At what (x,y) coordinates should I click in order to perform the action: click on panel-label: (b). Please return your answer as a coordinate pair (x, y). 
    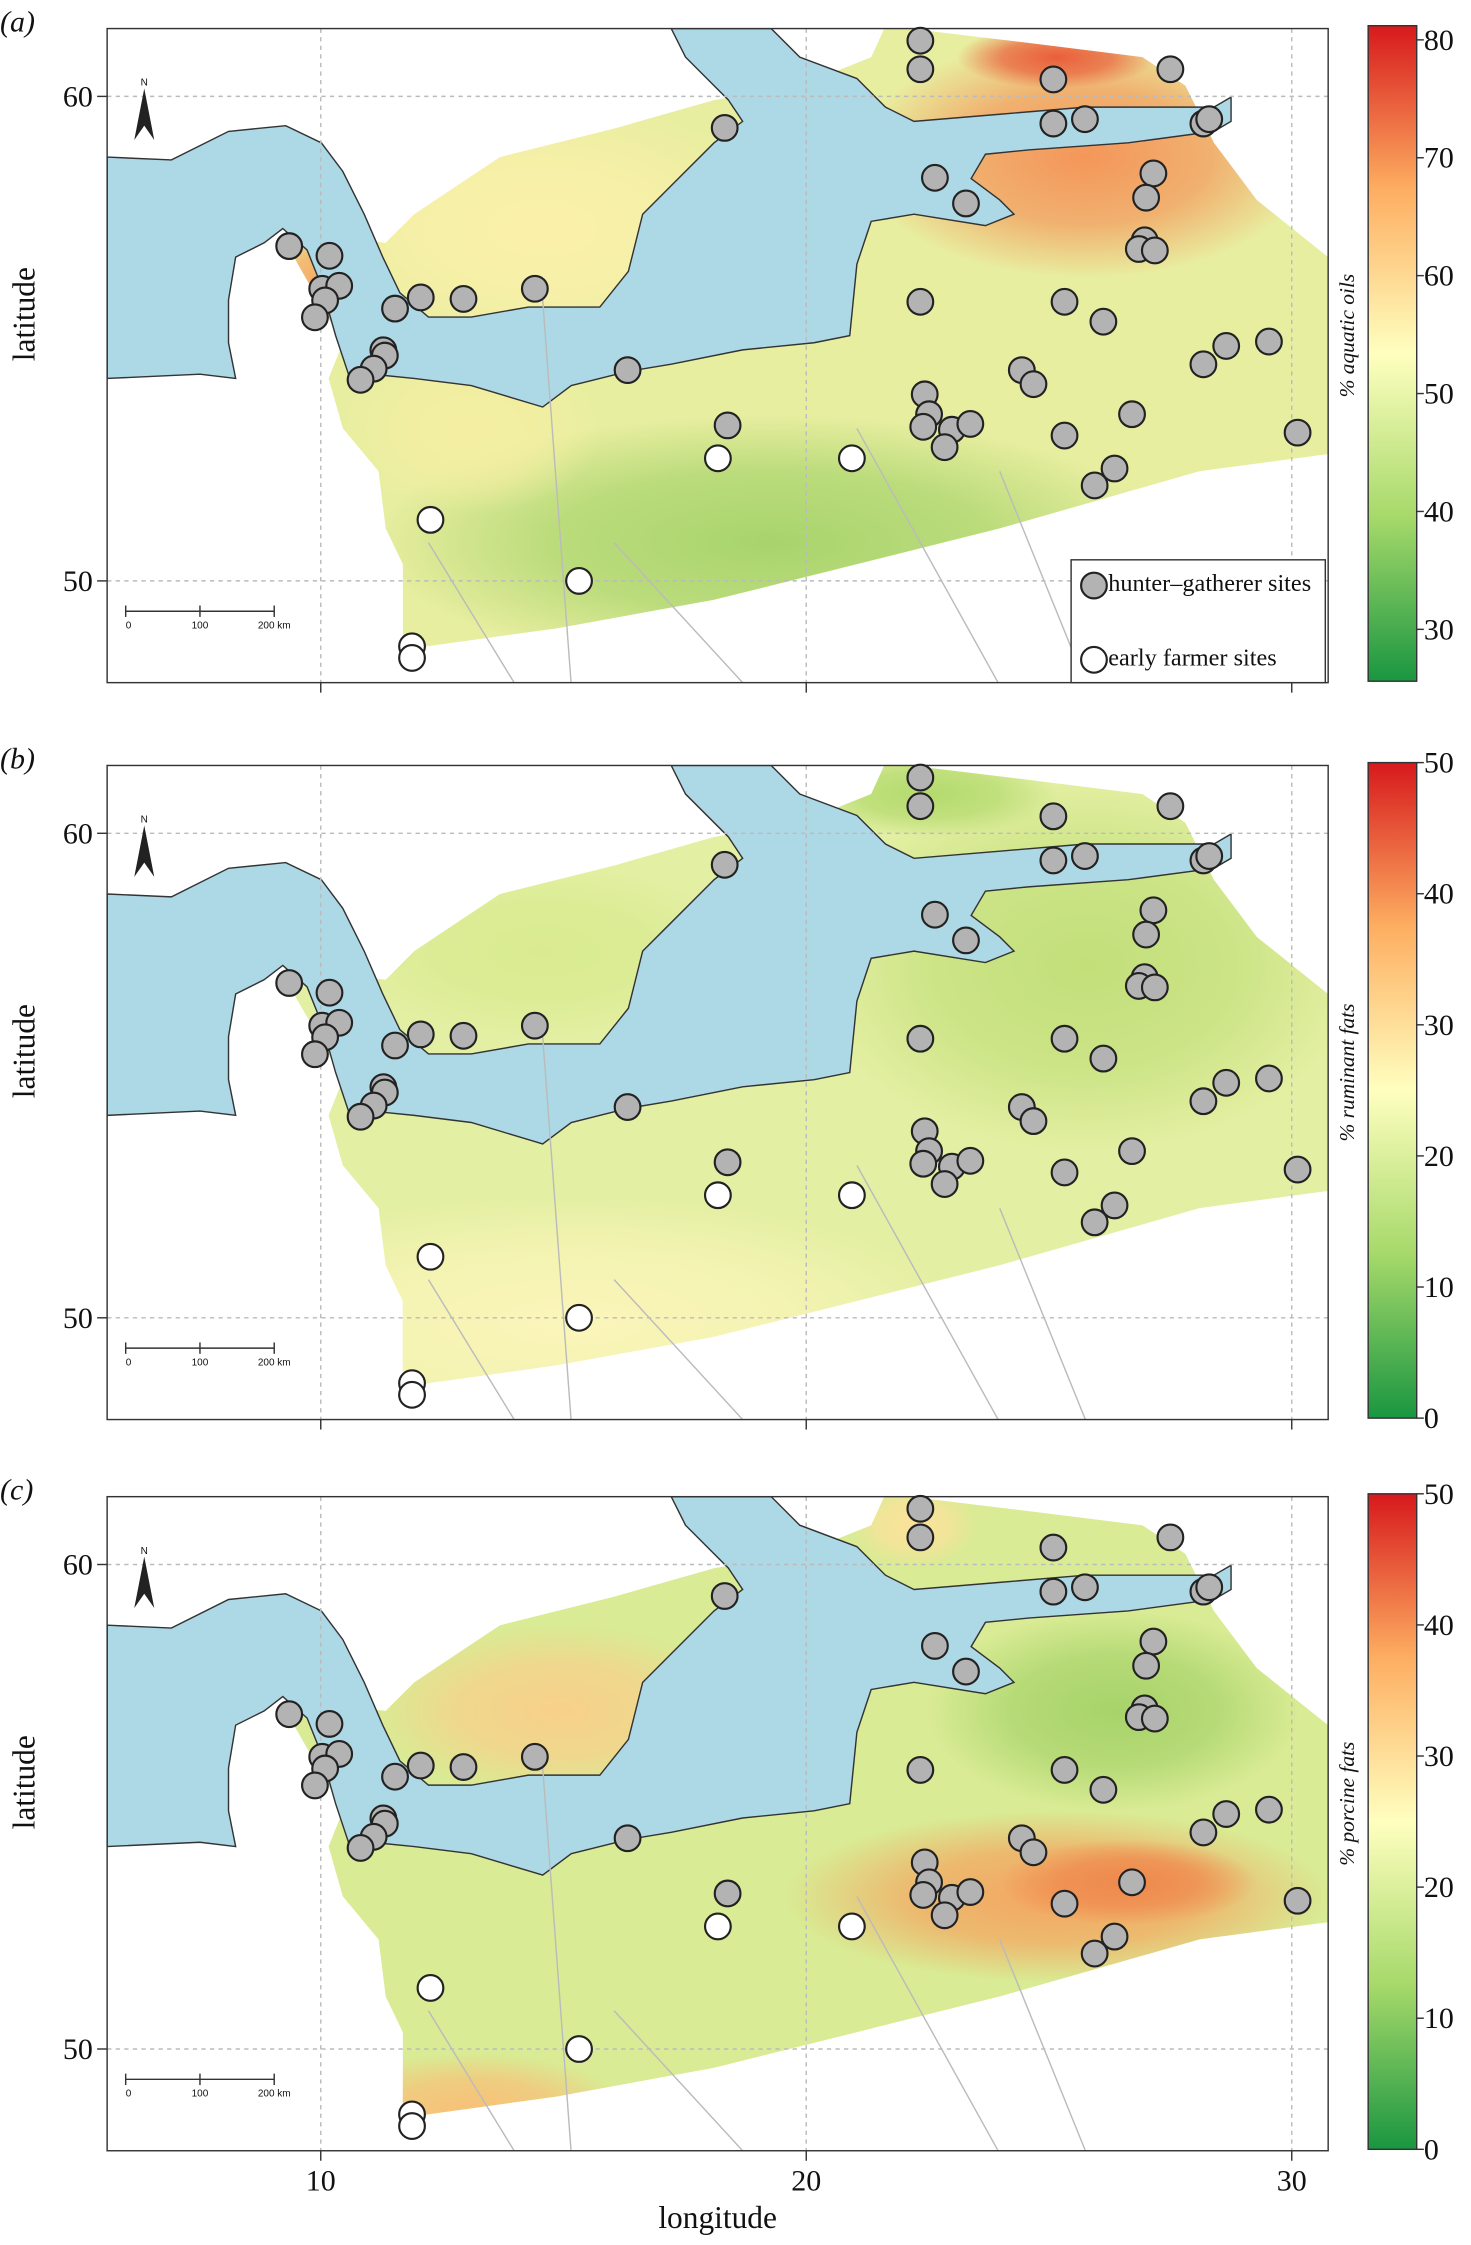
    Looking at the image, I should click on (17, 758).